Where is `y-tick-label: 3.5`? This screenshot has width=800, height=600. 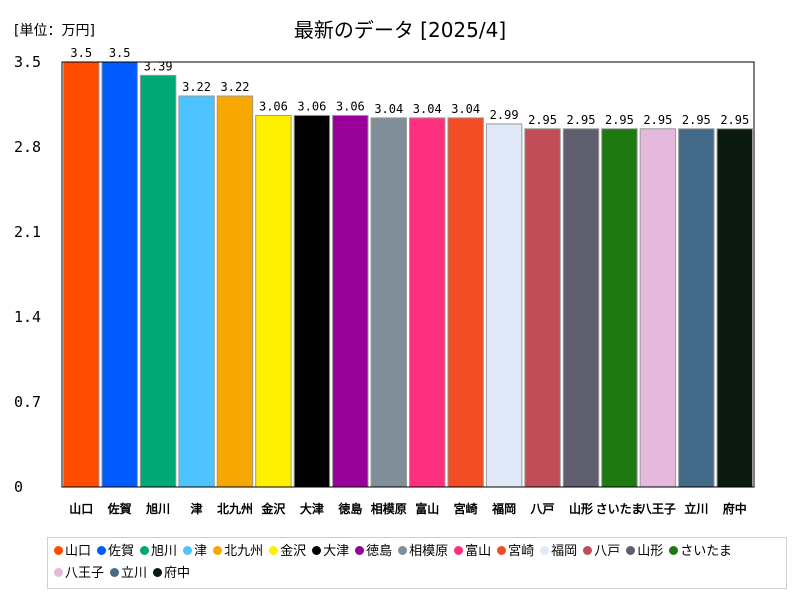 y-tick-label: 3.5 is located at coordinates (27, 62).